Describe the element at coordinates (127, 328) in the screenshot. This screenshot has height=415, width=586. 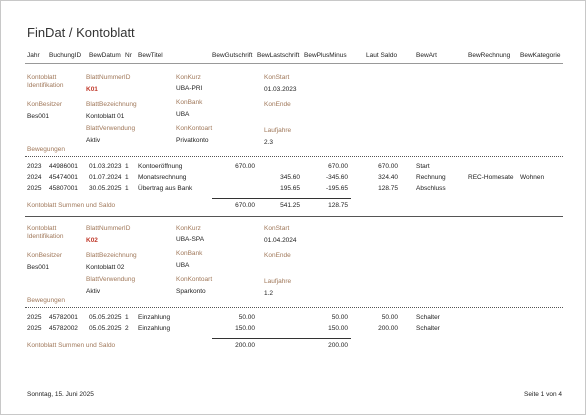
I see `cell: 2` at that location.